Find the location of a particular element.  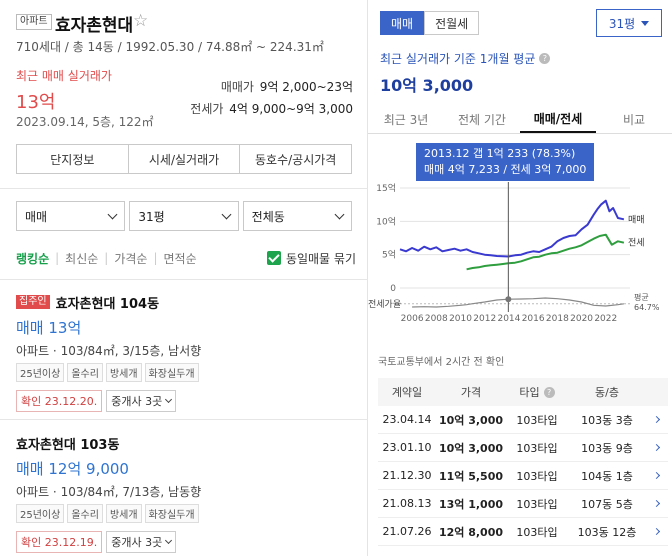

trade-toggle: 매매 전월세 is located at coordinates (430, 23).